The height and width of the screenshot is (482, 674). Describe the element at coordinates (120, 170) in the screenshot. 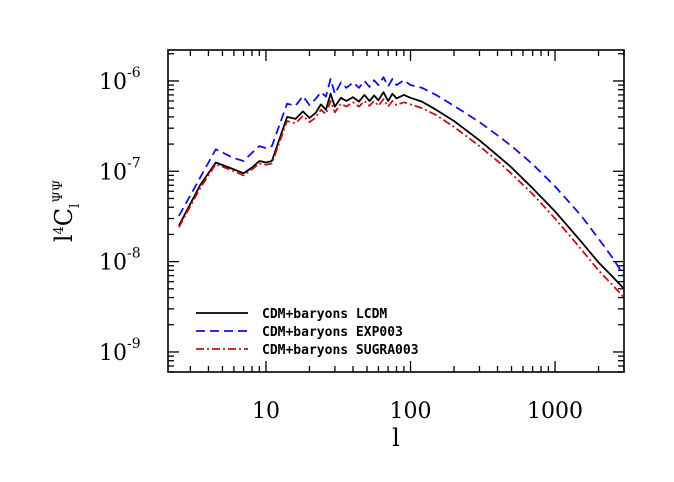

I see `y-tick-label: 10⁻⁷` at that location.